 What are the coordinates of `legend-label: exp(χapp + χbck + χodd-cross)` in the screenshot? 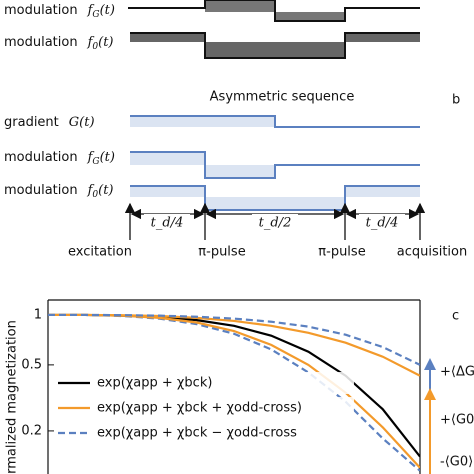 It's located at (199, 408).